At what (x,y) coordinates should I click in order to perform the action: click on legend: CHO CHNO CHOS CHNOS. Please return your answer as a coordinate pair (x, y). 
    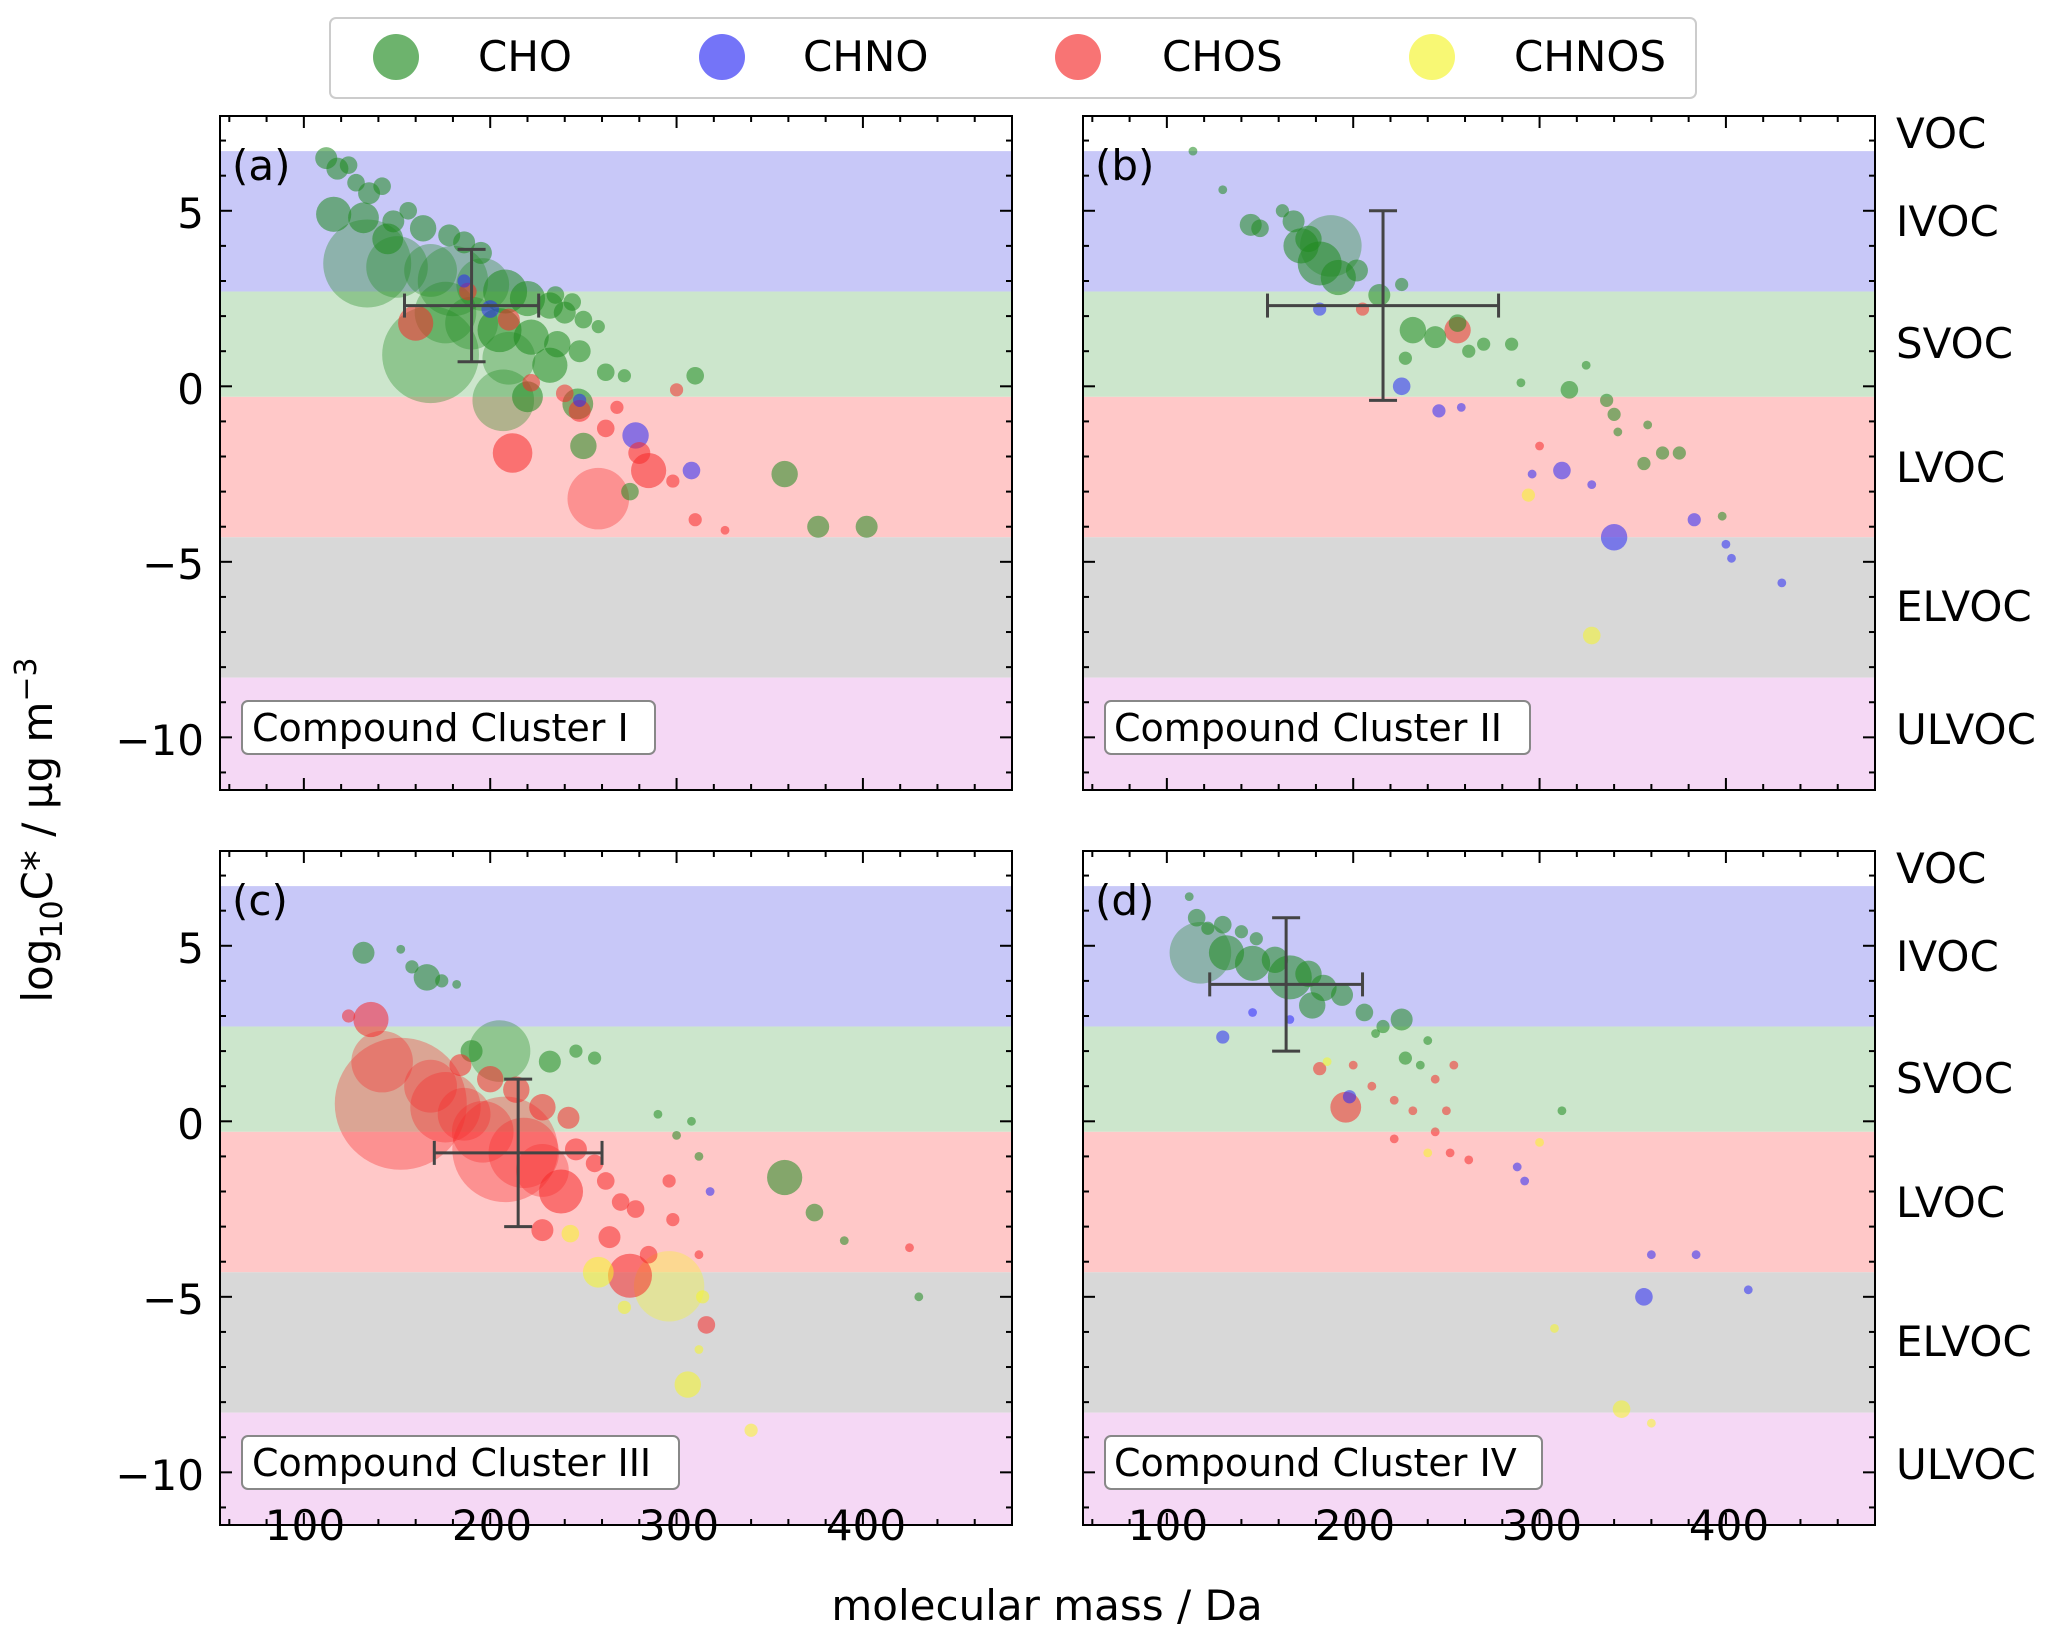
    Looking at the image, I should click on (1013, 58).